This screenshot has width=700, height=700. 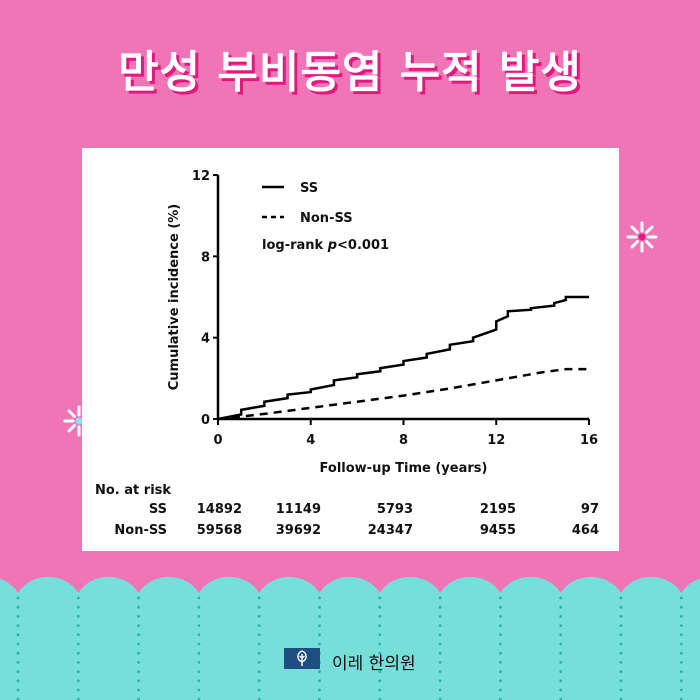 What do you see at coordinates (158, 509) in the screenshot?
I see `risk-row-label: SS` at bounding box center [158, 509].